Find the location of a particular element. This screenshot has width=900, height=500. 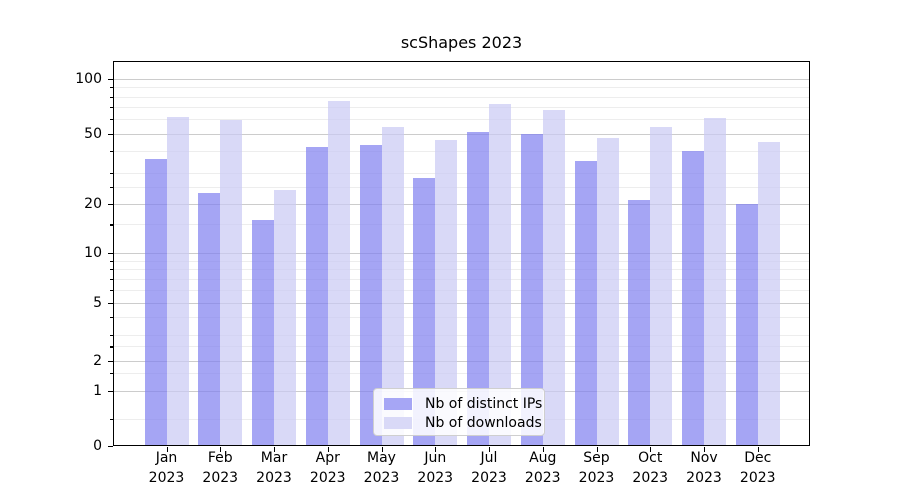

bar-distinct-ips-dec is located at coordinates (746, 325).